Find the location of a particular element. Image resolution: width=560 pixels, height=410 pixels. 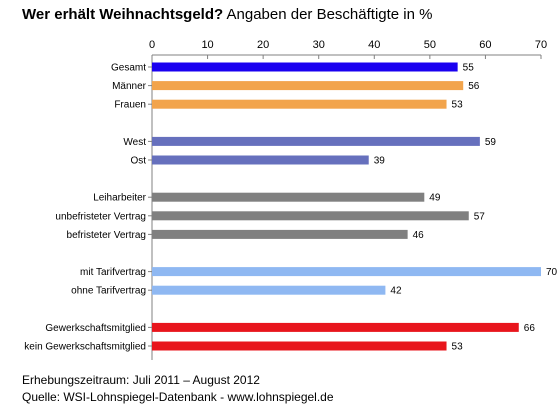

value-label: 66 is located at coordinates (530, 328).